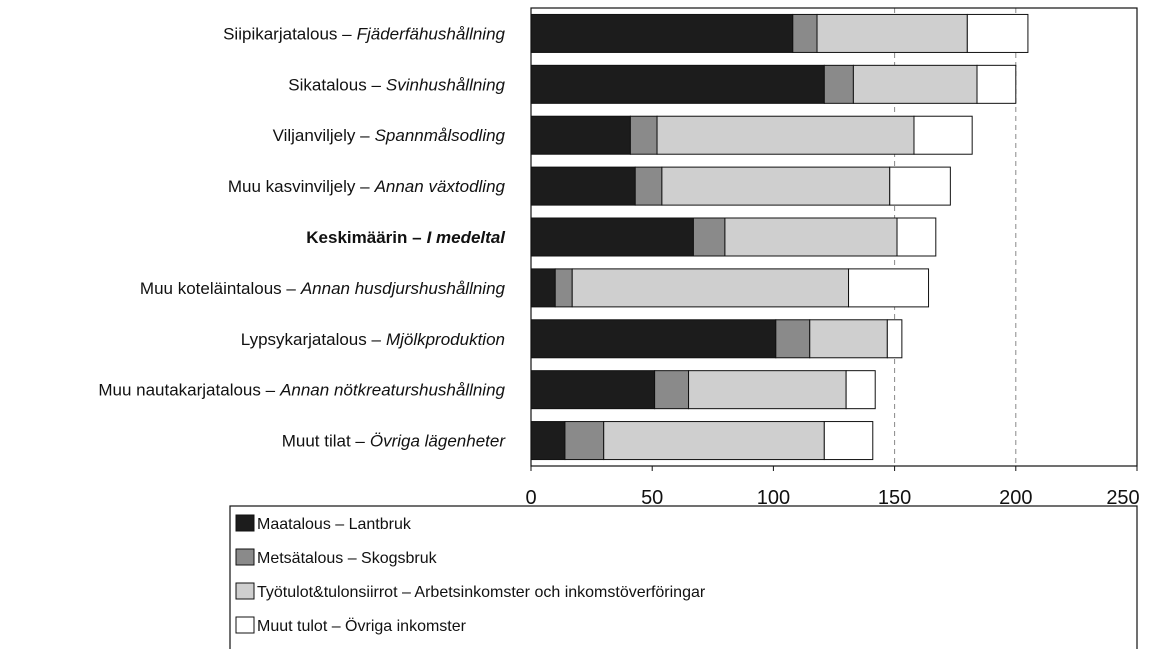  I want to click on category-sv: I medeltal, so click(467, 237).